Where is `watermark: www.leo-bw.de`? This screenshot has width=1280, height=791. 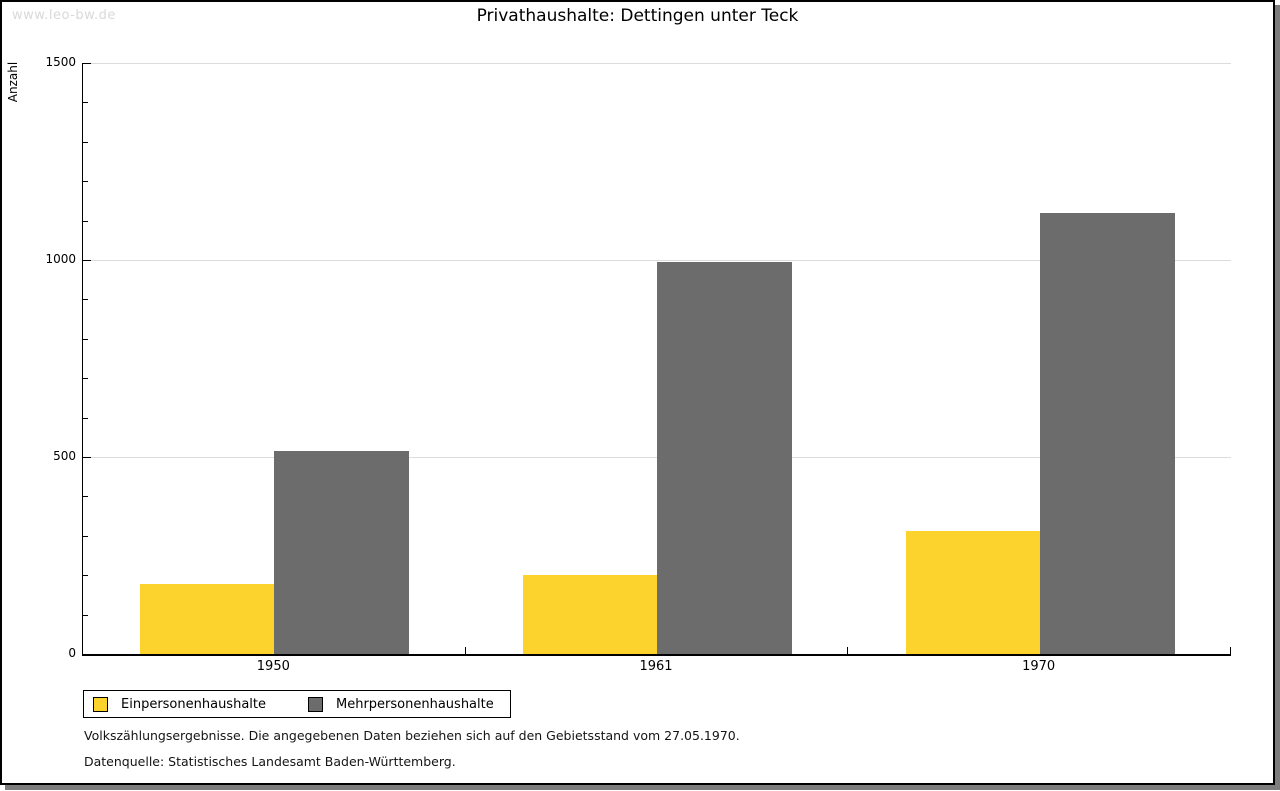
watermark: www.leo-bw.de is located at coordinates (64, 15).